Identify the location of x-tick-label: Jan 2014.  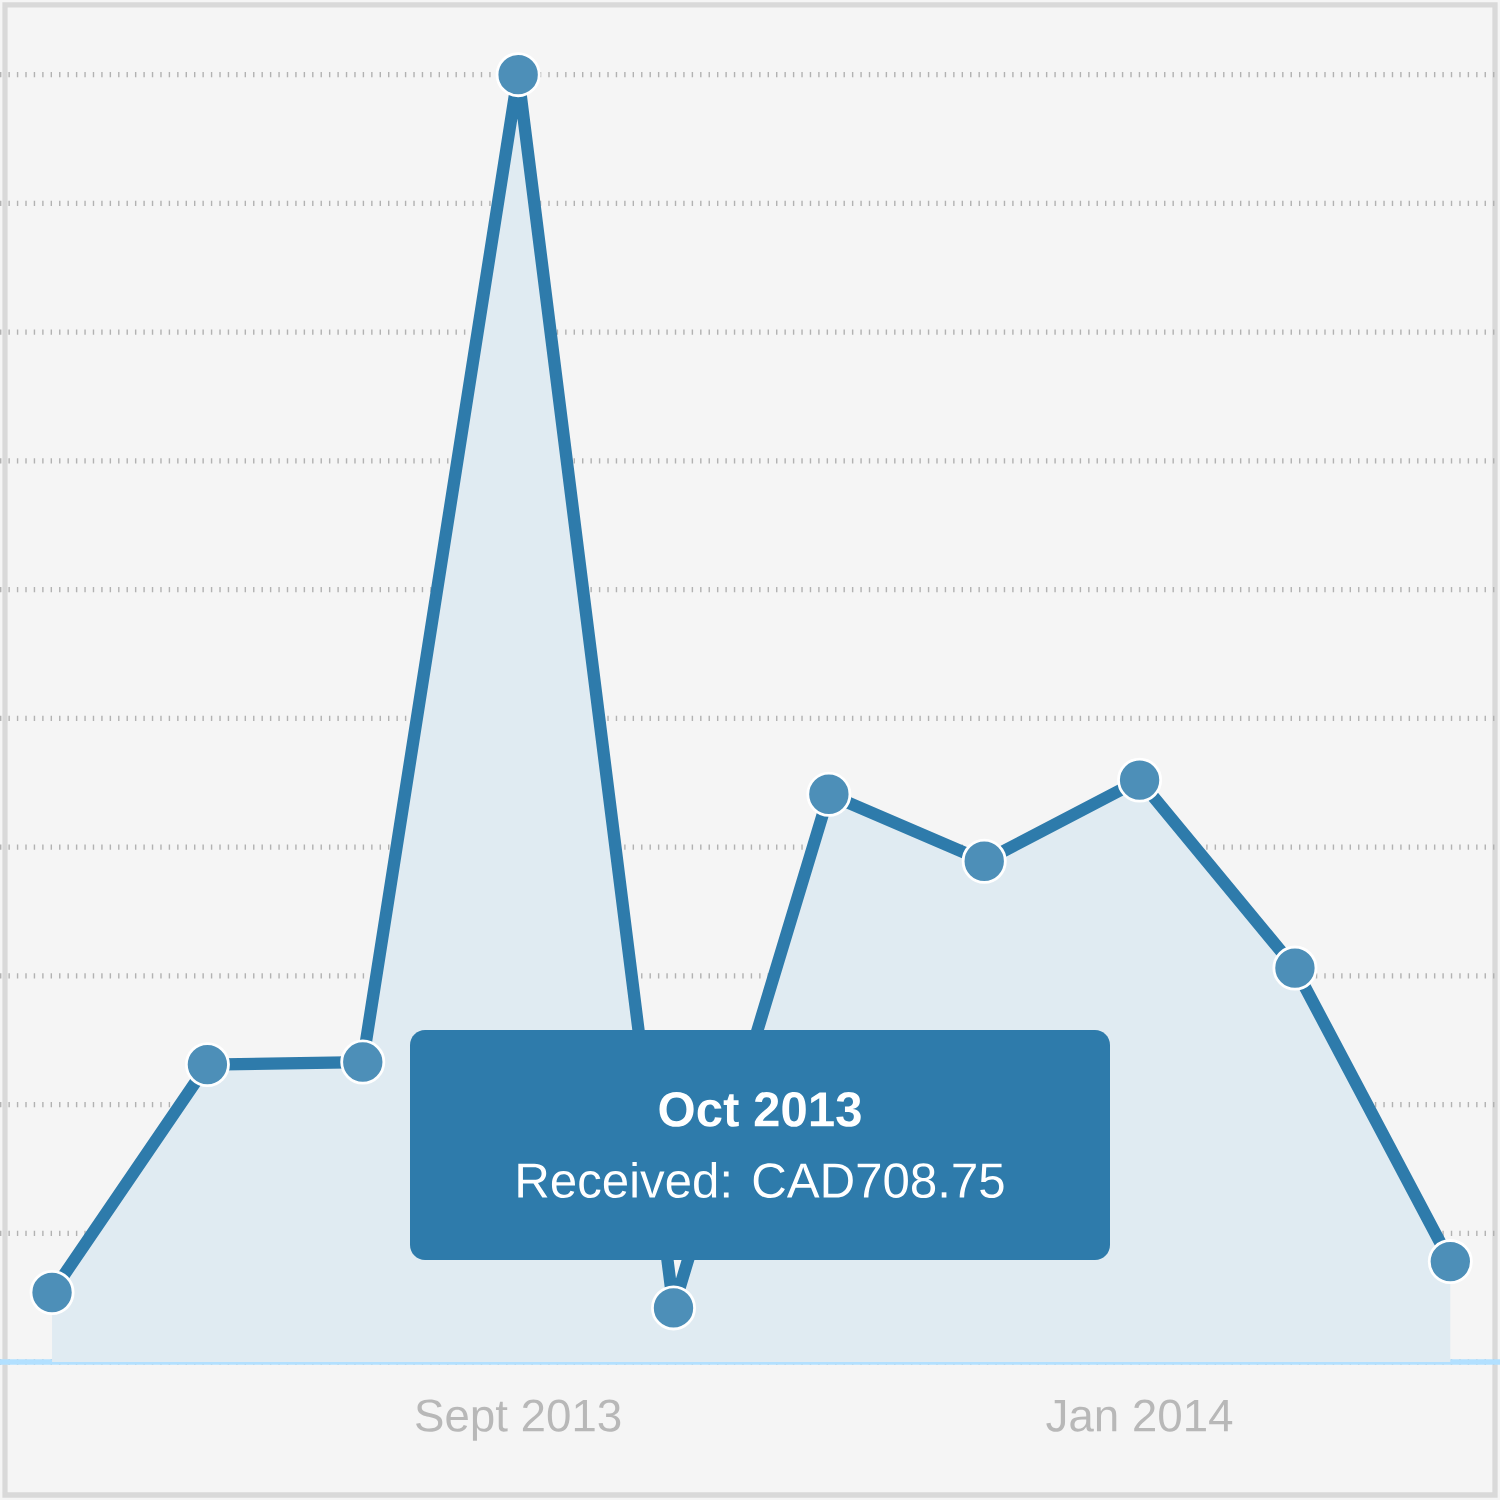
(1139, 1415).